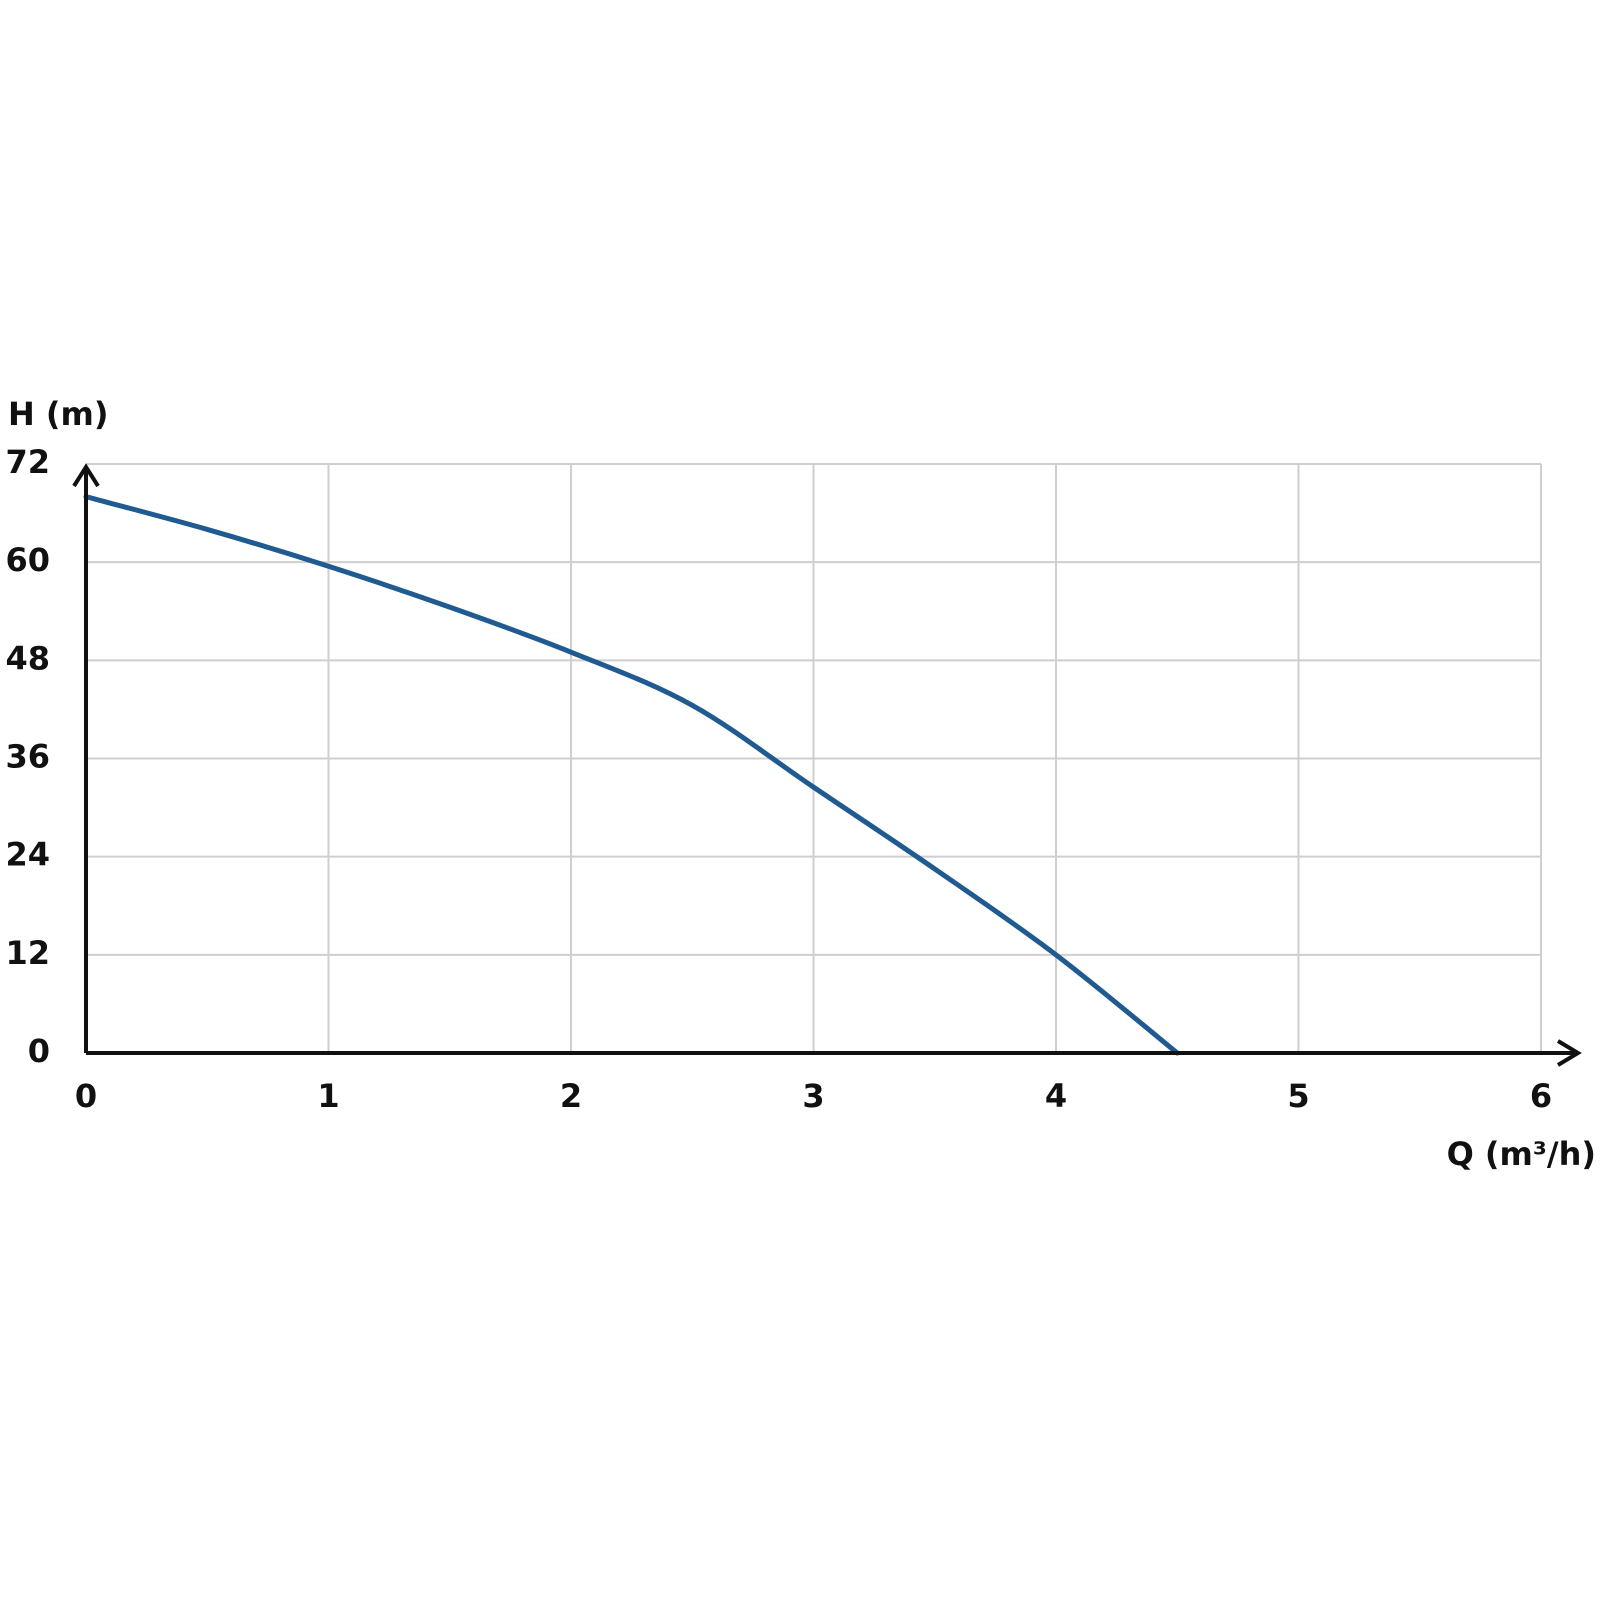 The width and height of the screenshot is (1600, 1600). I want to click on x-tick-label: 3, so click(813, 1096).